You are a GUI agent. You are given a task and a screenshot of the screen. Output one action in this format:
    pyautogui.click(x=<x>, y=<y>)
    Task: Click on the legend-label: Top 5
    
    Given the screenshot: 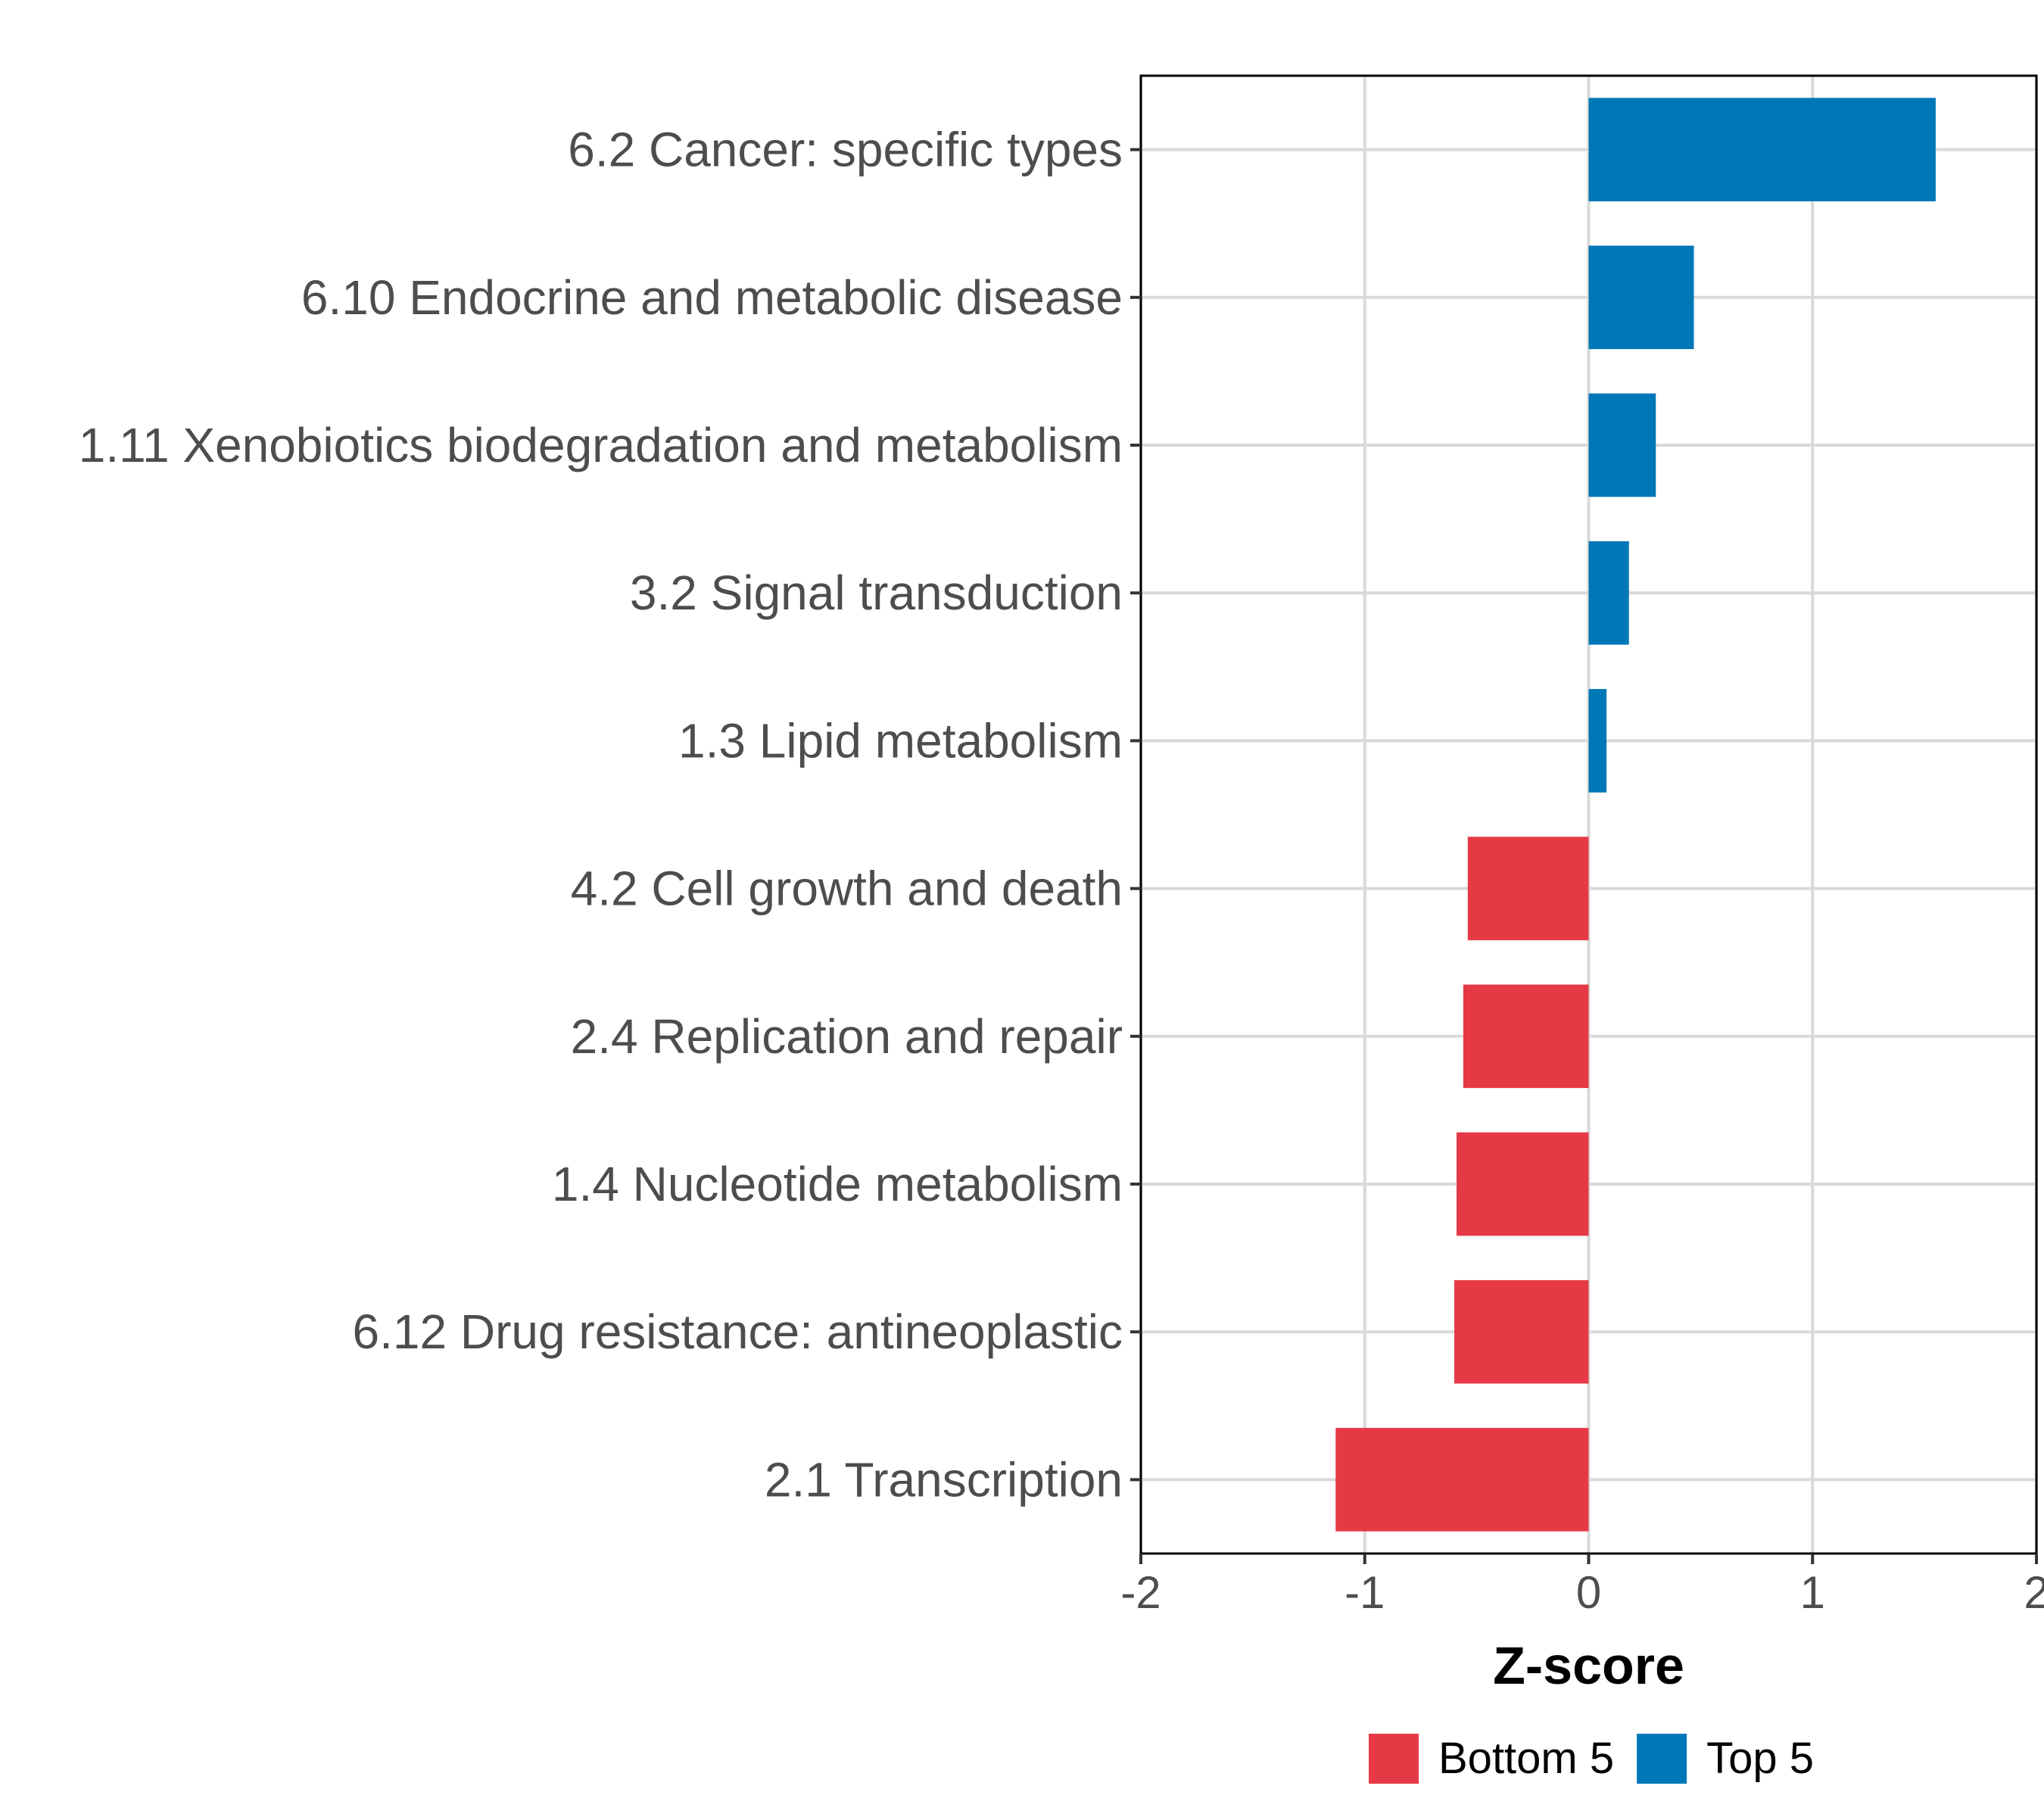 What is the action you would take?
    pyautogui.click(x=1760, y=1758)
    